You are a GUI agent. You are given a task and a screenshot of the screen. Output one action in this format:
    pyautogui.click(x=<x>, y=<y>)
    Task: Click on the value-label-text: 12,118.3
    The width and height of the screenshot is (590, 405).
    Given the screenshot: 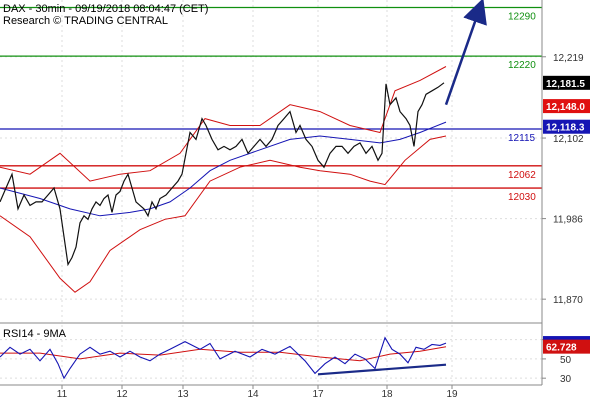 What is the action you would take?
    pyautogui.click(x=565, y=128)
    